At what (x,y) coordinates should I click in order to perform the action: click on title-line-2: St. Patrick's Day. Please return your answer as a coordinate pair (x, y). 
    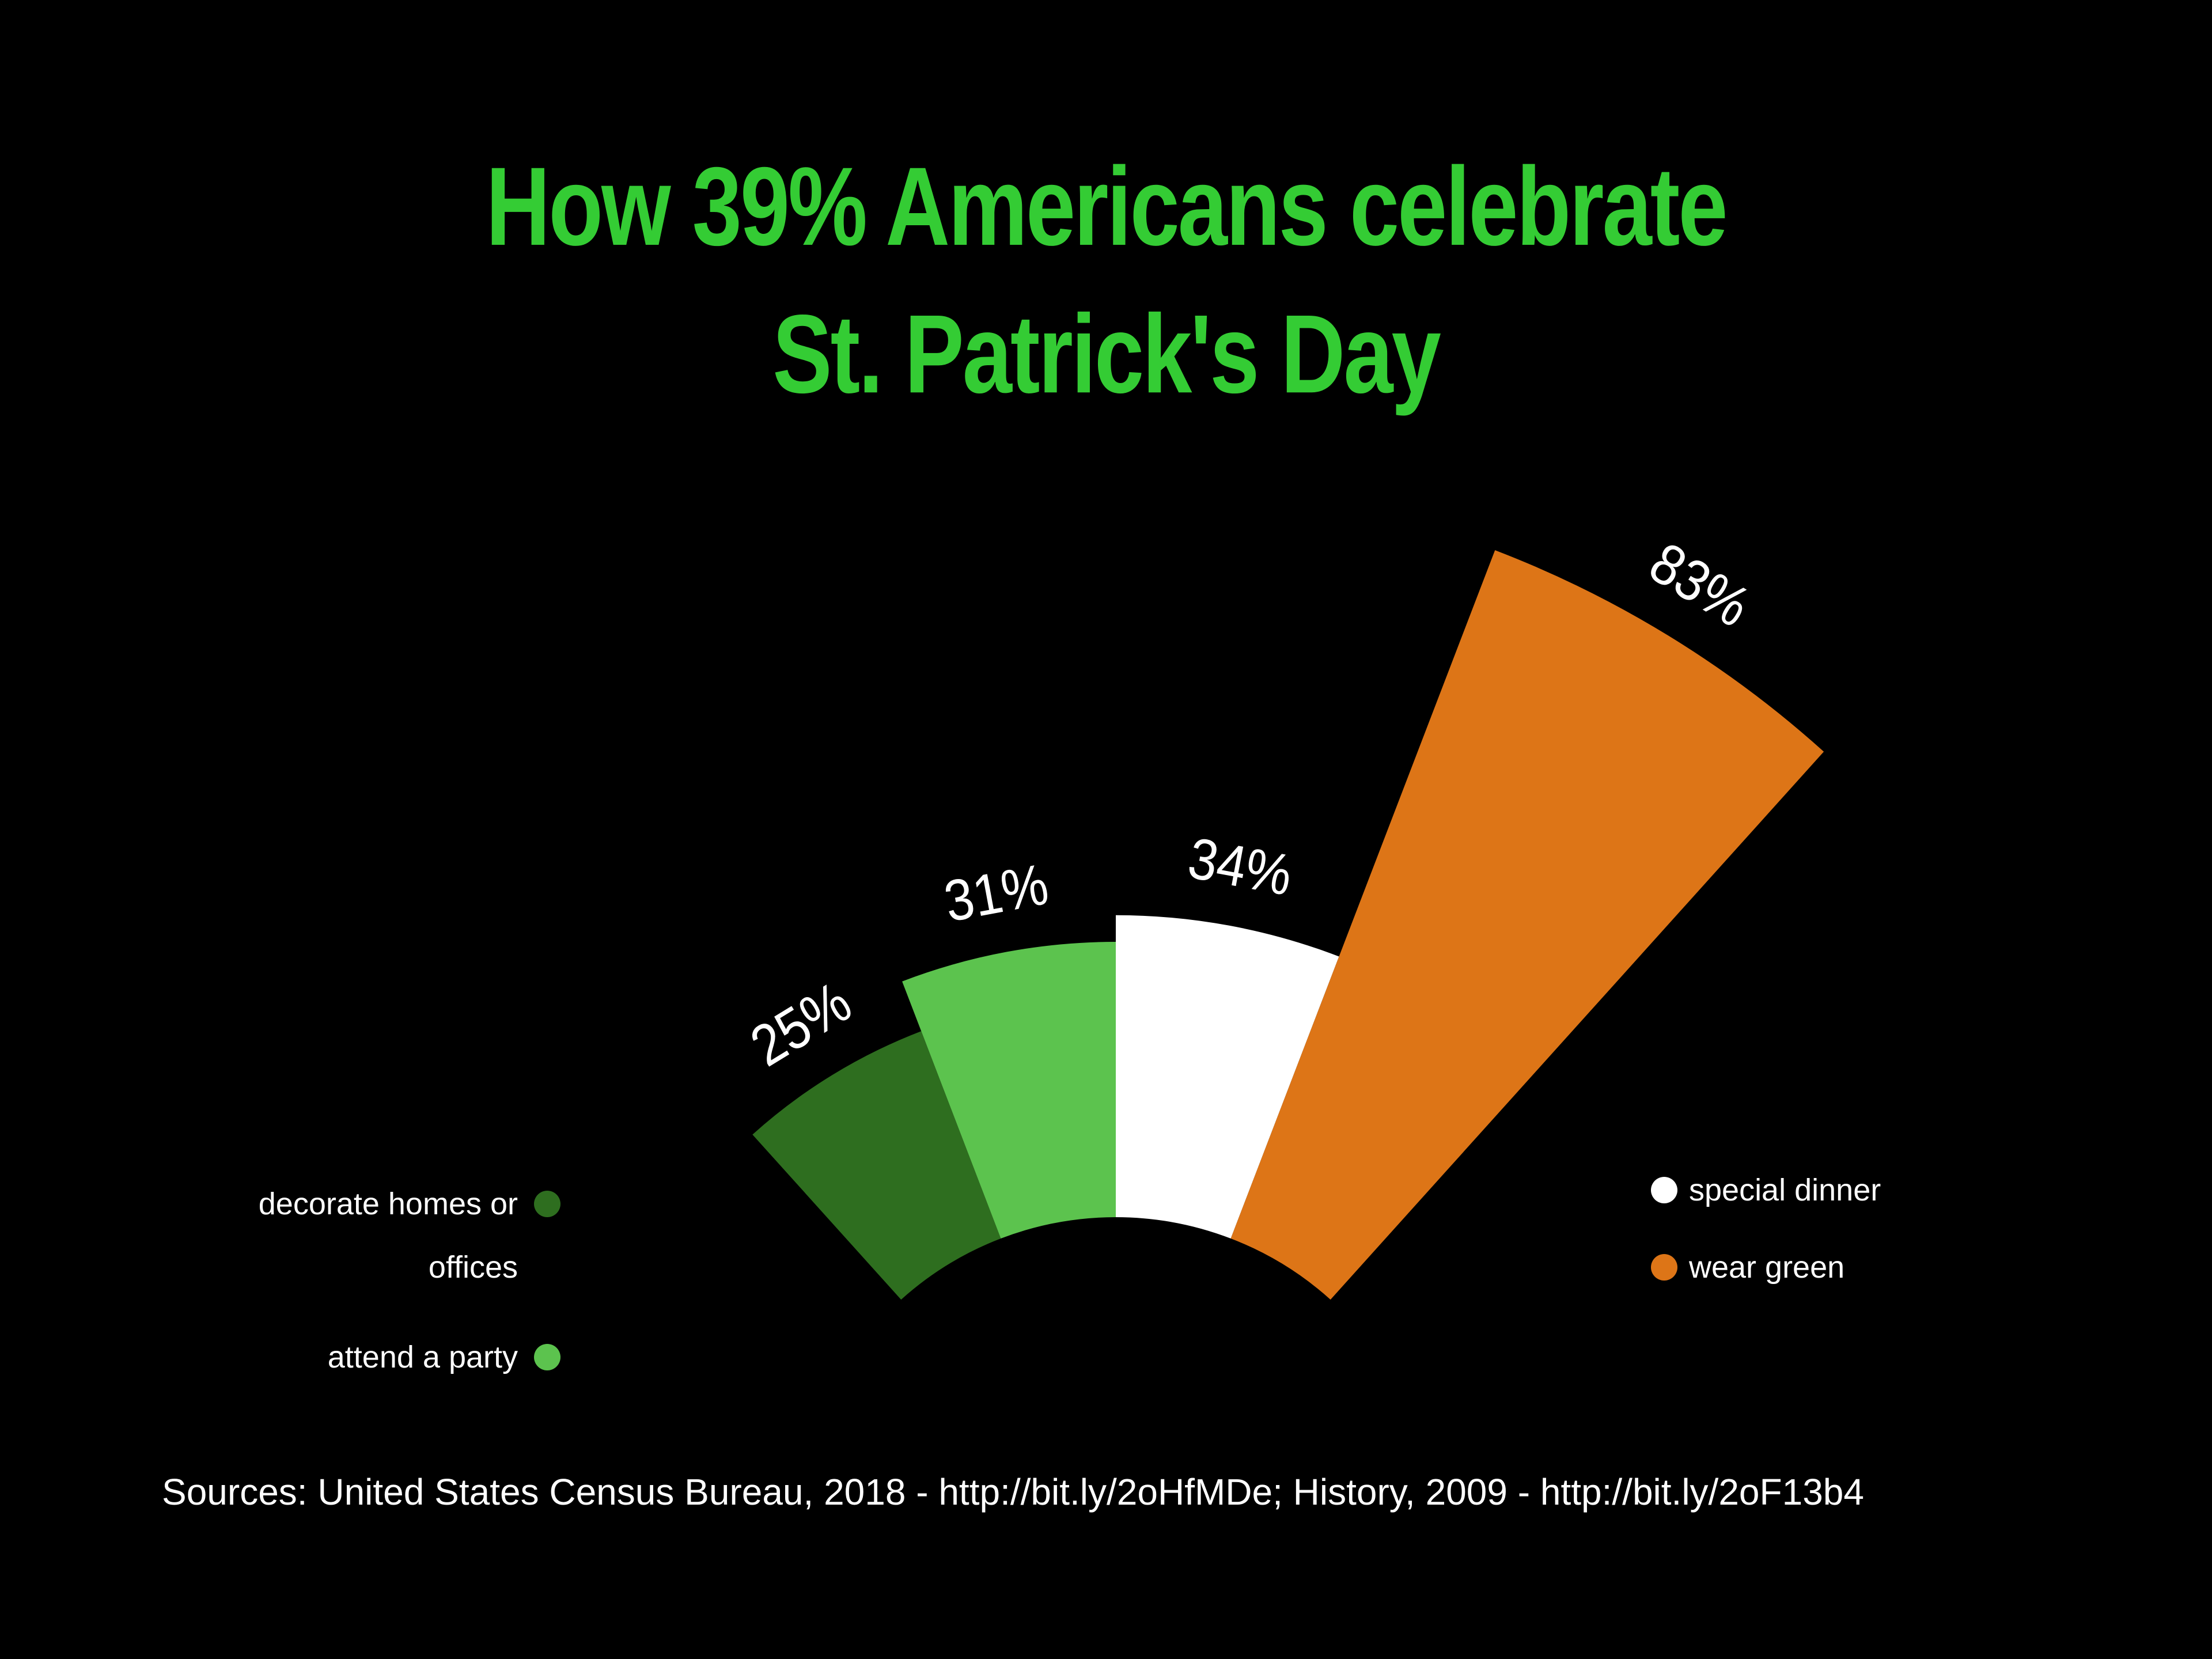
    Looking at the image, I should click on (1106, 353).